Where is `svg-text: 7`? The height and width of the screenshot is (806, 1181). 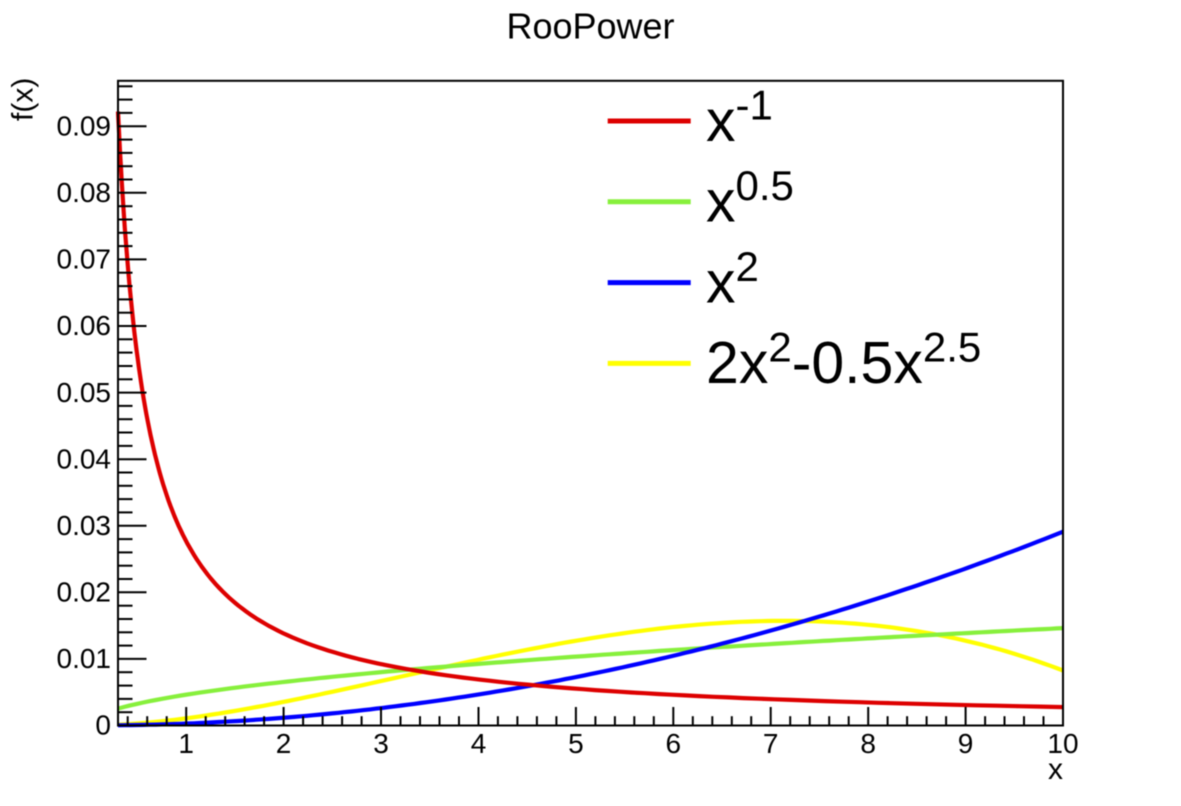 svg-text: 7 is located at coordinates (771, 743).